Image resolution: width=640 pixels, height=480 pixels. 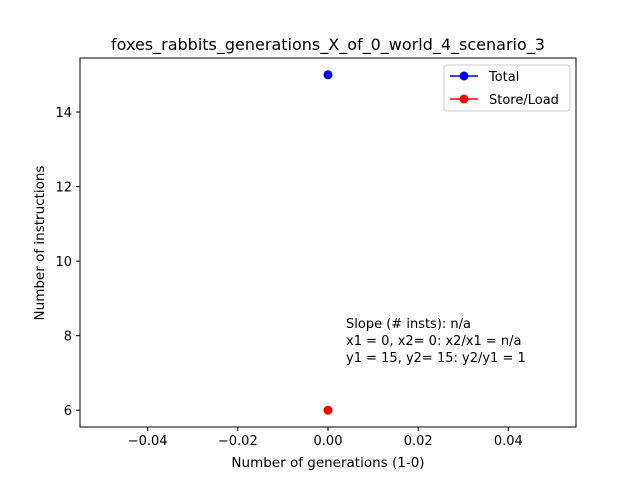 I want to click on x-tick-label: 0.00, so click(x=328, y=441).